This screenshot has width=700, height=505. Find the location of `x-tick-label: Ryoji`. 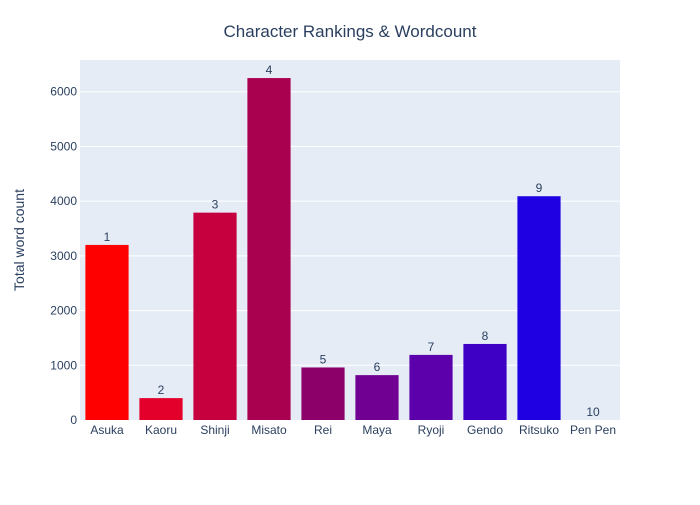

x-tick-label: Ryoji is located at coordinates (431, 430).